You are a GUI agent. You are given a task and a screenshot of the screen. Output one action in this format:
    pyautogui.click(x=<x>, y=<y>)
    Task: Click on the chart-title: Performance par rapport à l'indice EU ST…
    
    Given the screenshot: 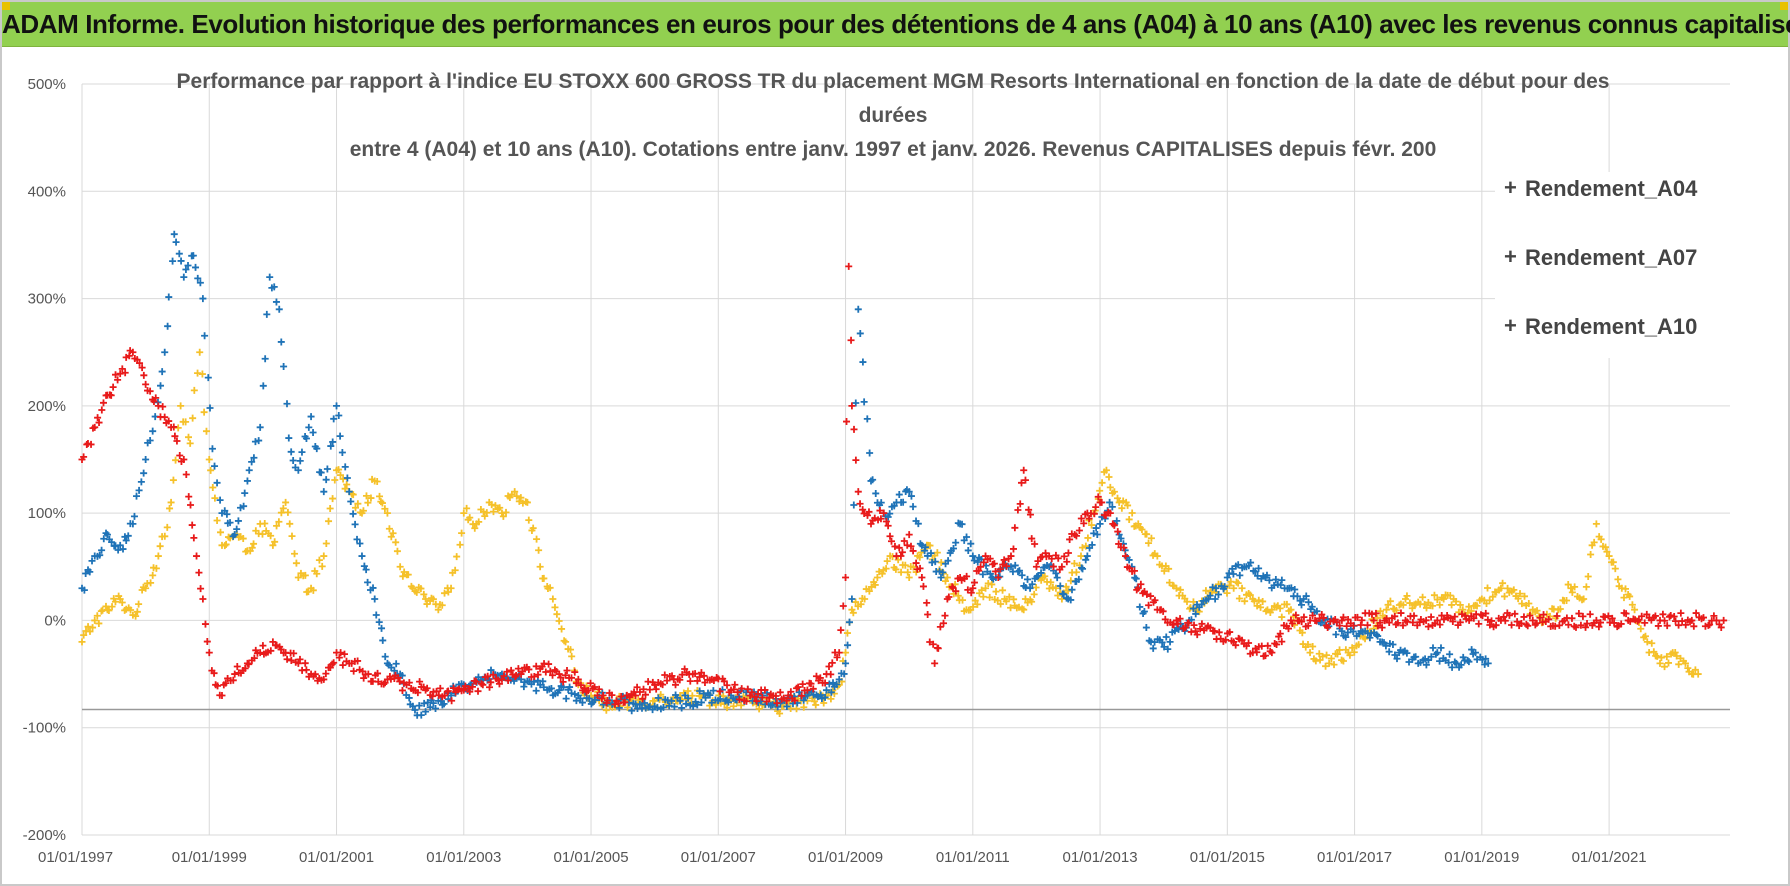 What is the action you would take?
    pyautogui.click(x=893, y=115)
    